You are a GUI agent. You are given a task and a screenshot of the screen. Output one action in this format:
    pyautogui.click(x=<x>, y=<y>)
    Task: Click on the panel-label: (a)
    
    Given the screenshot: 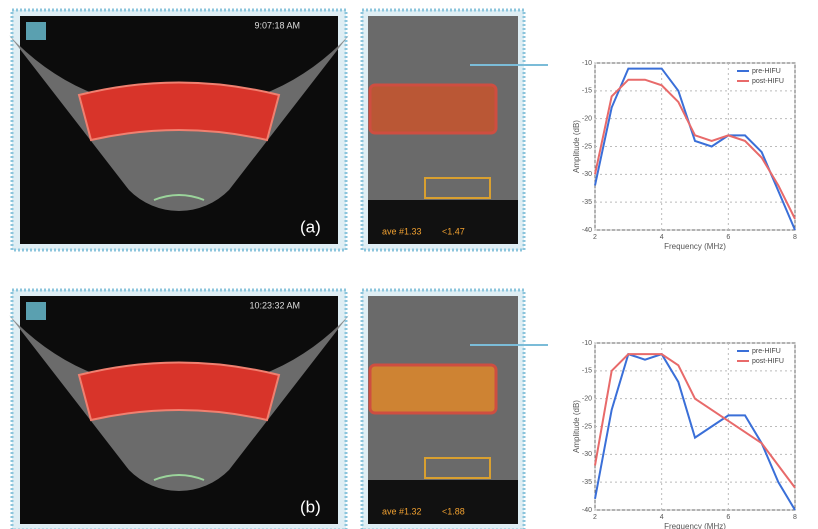 What is the action you would take?
    pyautogui.click(x=310, y=226)
    